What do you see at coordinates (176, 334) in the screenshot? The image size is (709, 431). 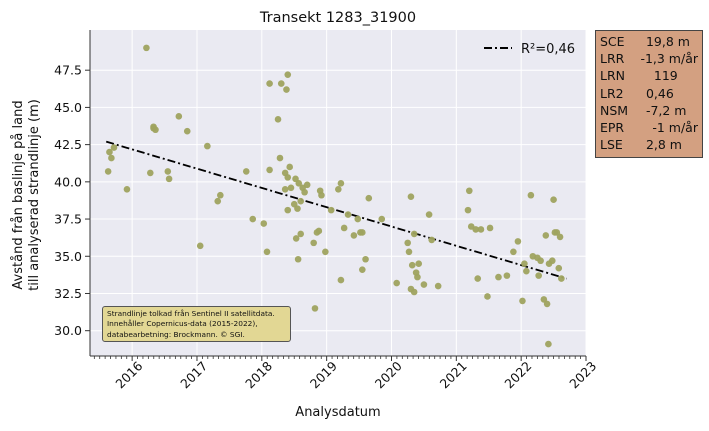 I see `note-line: databearbetning: Brockmann. © SGI.` at bounding box center [176, 334].